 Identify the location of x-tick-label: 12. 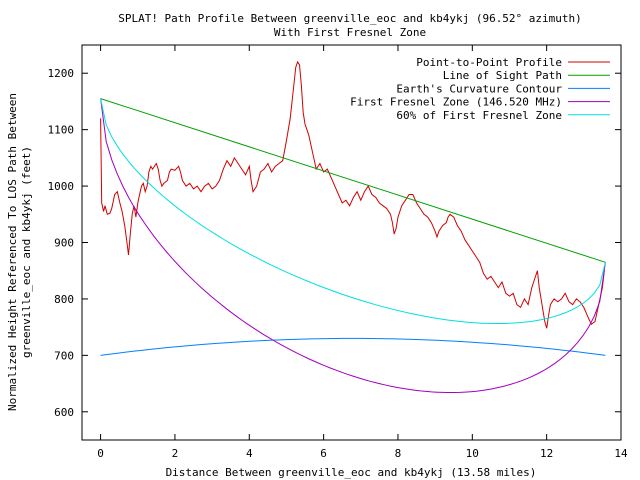
(546, 453).